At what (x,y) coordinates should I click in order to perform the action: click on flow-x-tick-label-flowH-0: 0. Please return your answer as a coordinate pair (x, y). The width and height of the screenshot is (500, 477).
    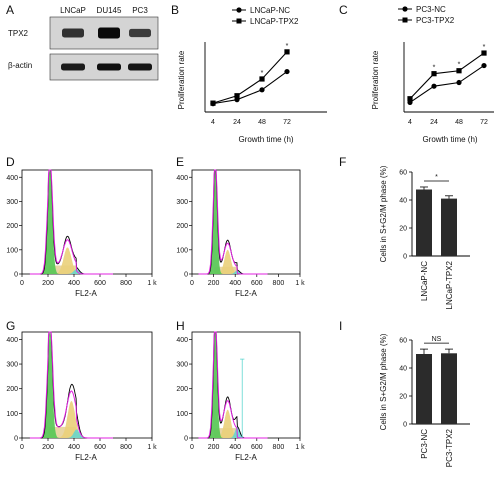
    Looking at the image, I should click on (192, 447).